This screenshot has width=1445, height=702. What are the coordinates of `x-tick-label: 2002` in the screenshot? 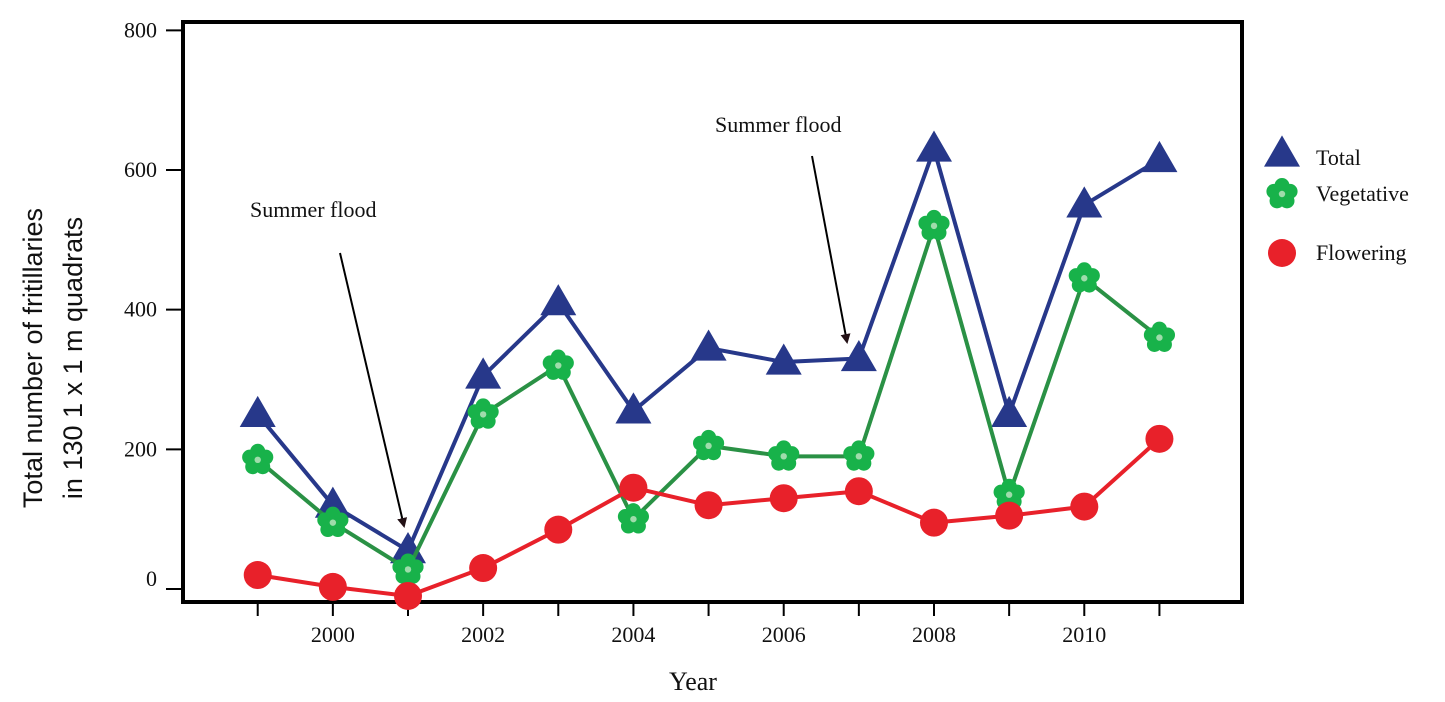 It's located at (483, 634).